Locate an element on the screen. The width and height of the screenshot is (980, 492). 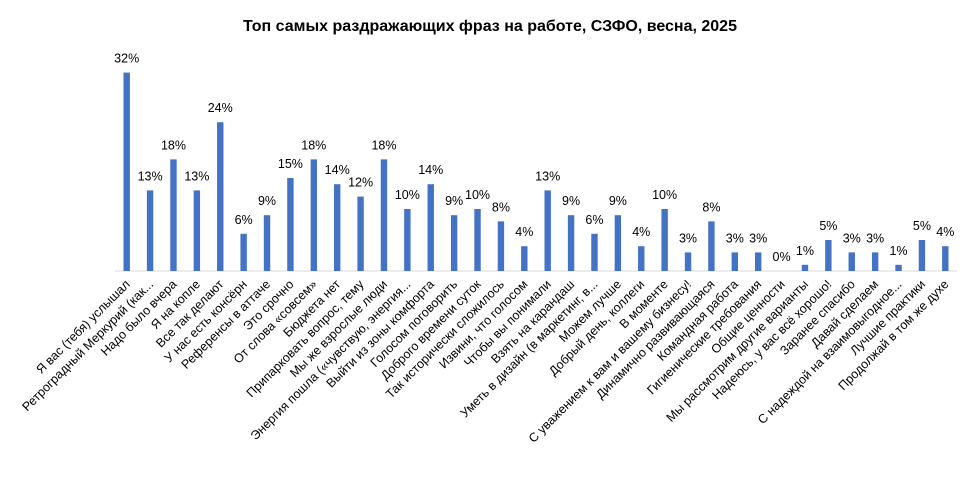
data-label: 0% is located at coordinates (782, 257).